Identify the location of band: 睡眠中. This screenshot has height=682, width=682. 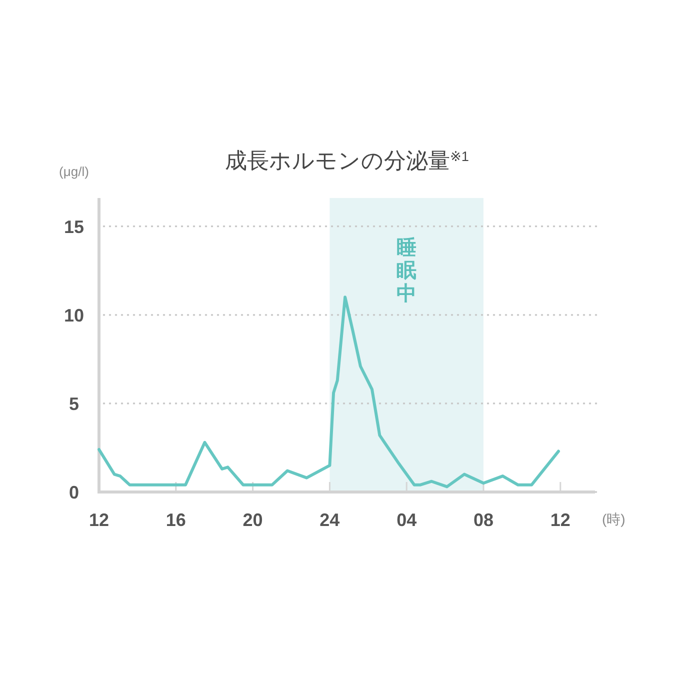
(407, 345).